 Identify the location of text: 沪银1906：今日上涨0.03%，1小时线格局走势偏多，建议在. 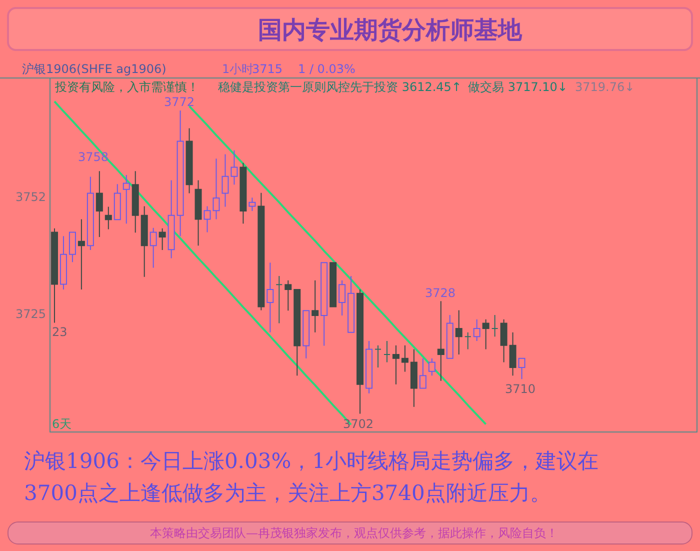
(311, 461).